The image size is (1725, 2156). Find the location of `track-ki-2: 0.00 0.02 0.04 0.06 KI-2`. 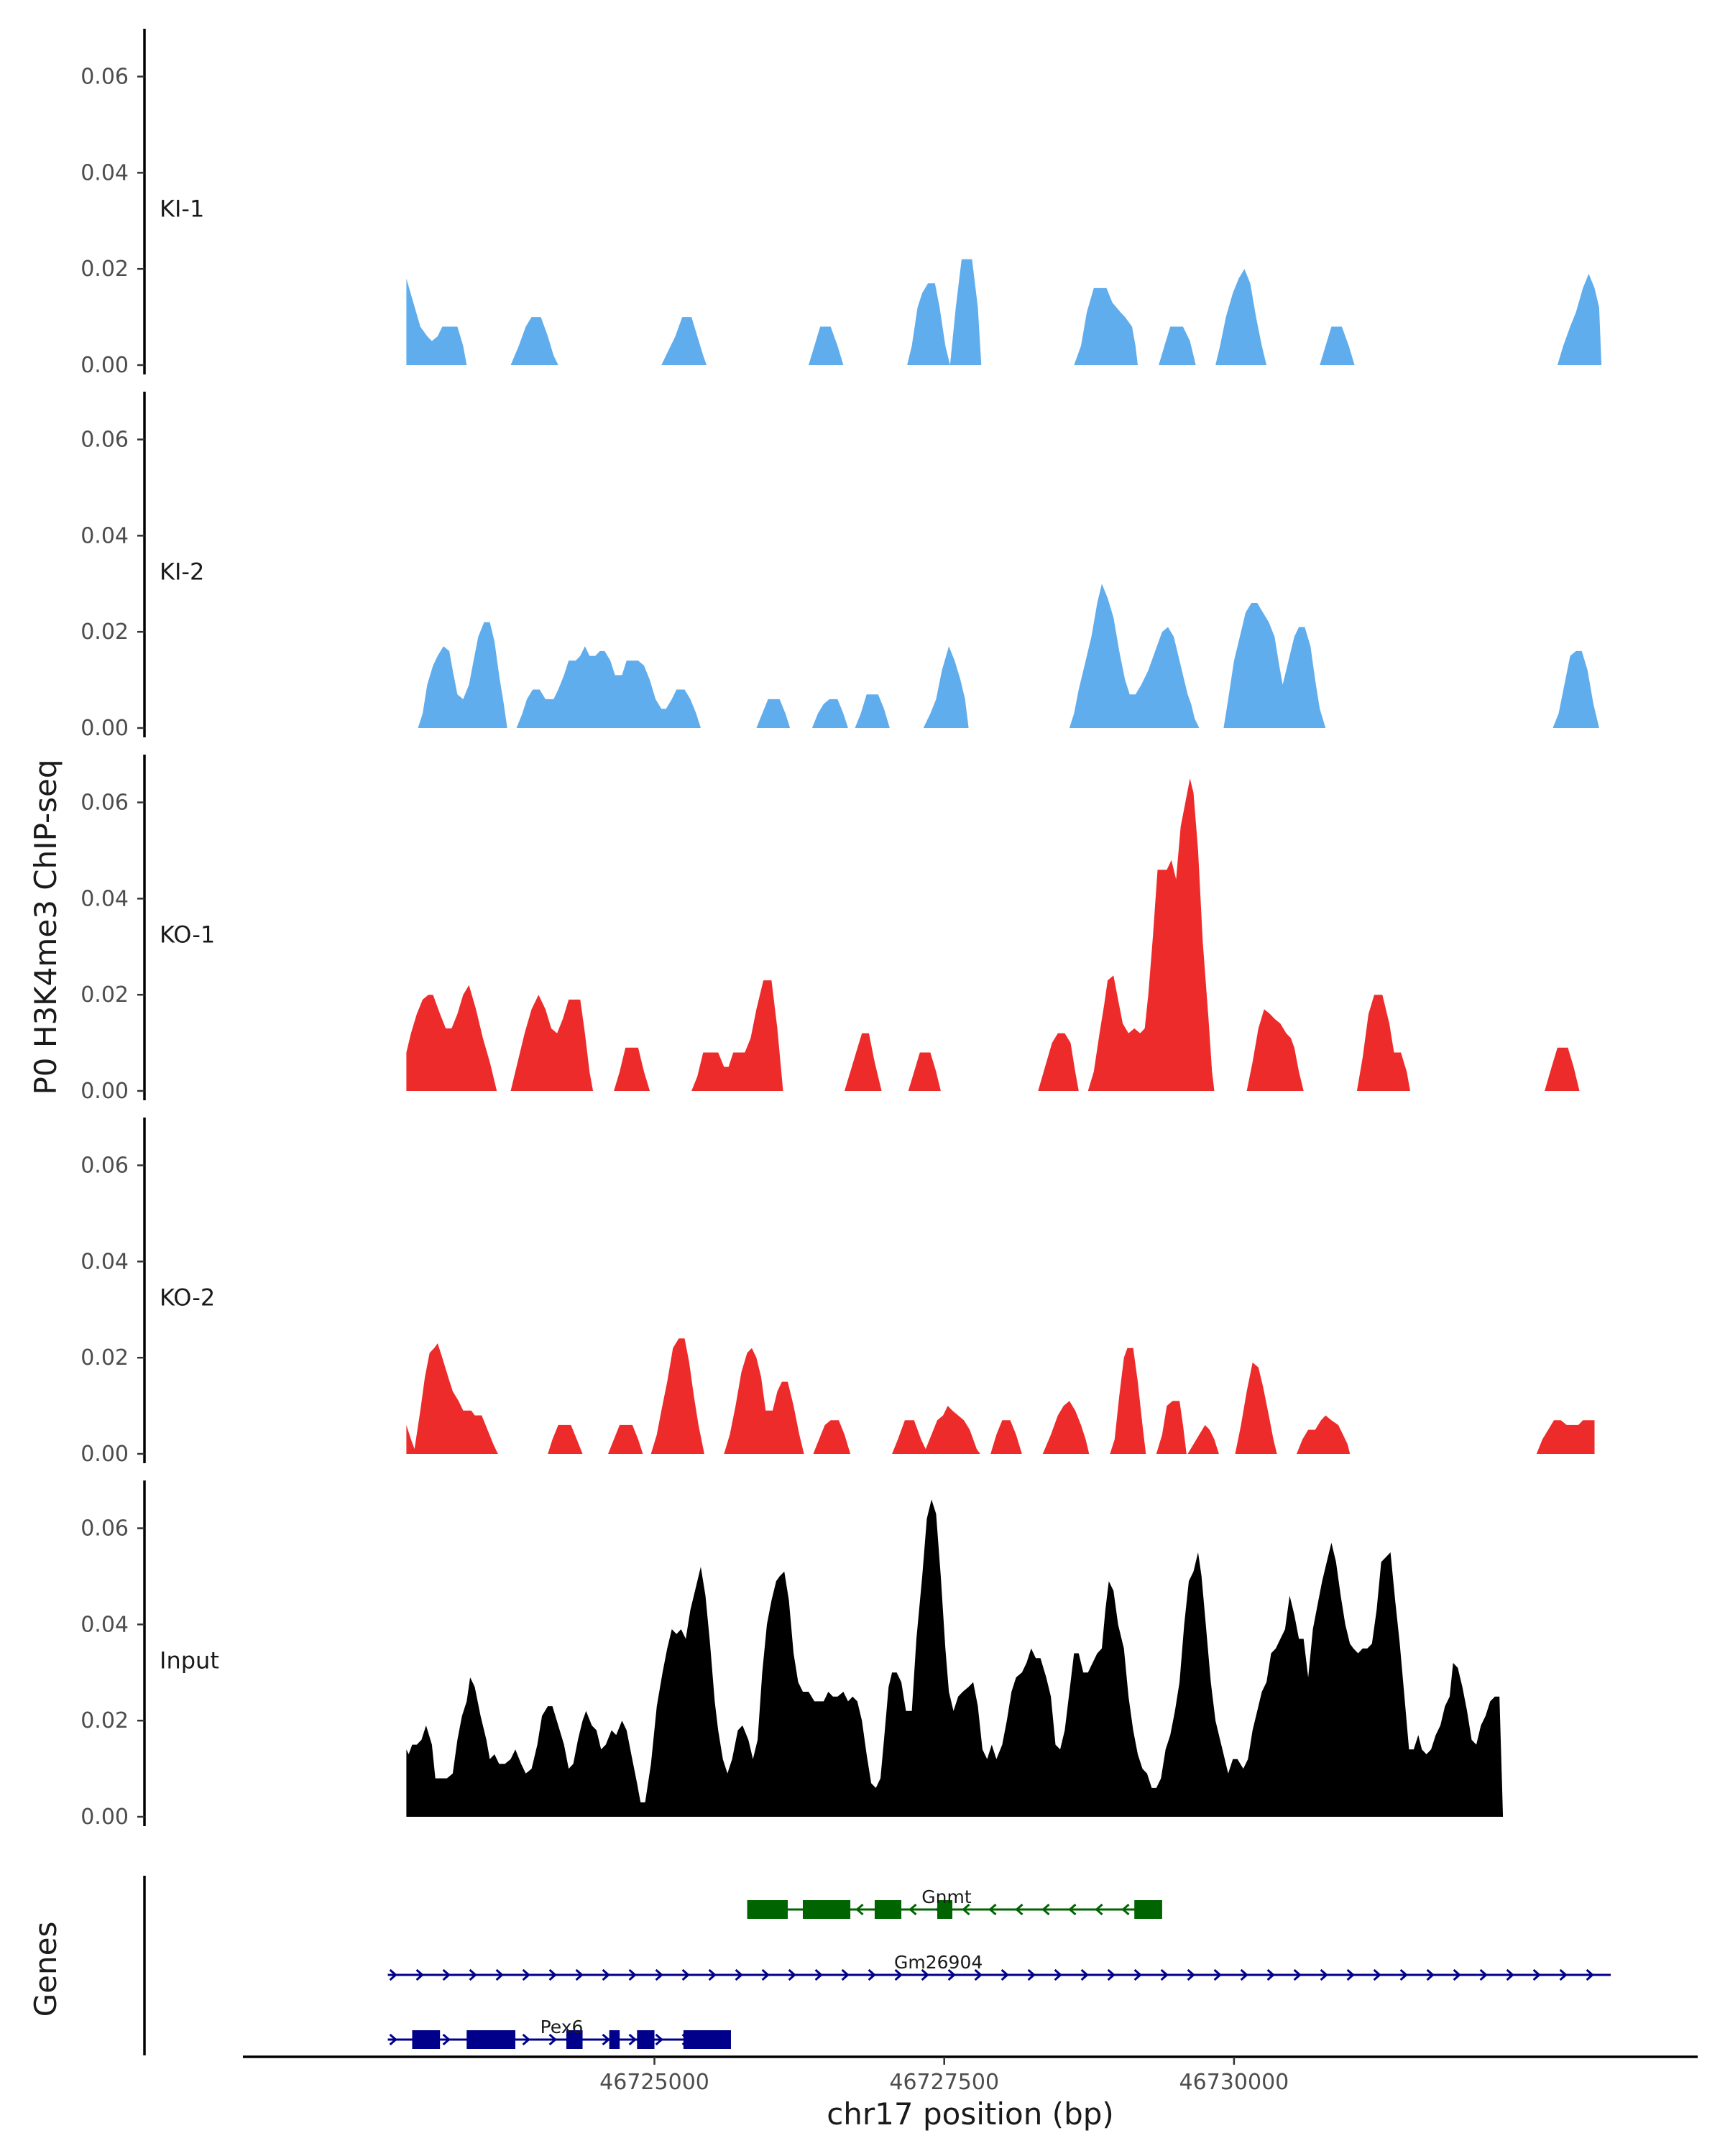

track-ki-2: 0.00 0.02 0.04 0.06 KI-2 is located at coordinates (839, 566).